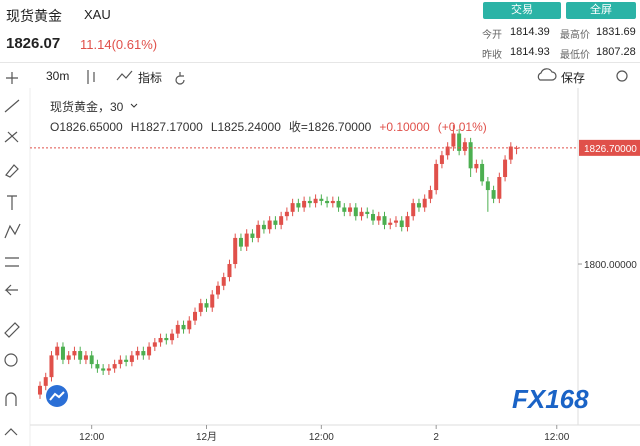 This screenshot has height=446, width=640. I want to click on divider, so click(320, 62).